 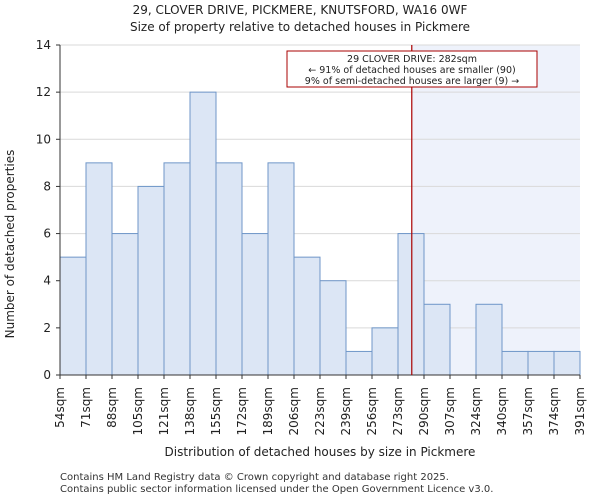 I want to click on x-tick-label: 374sqm, so click(x=554, y=411).